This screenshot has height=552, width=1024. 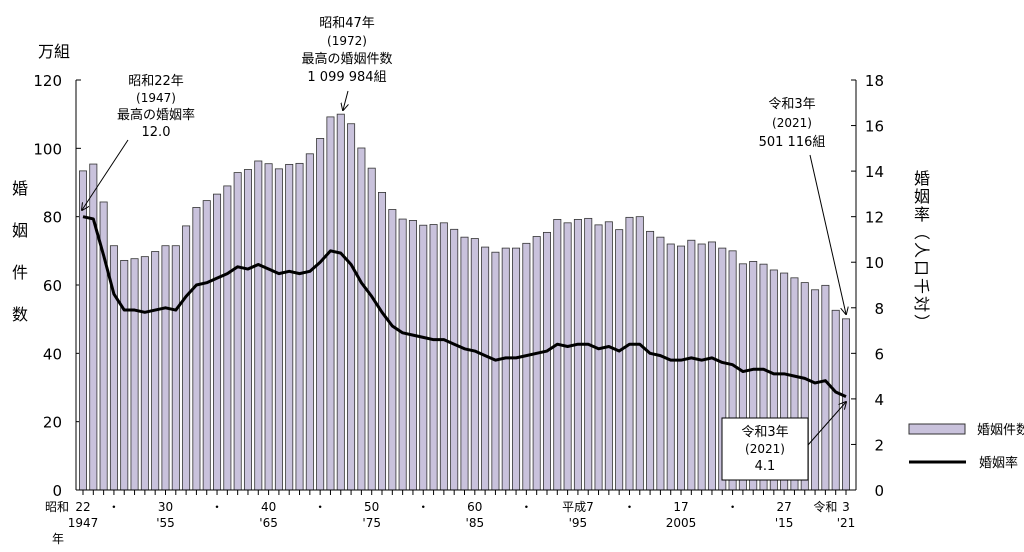 What do you see at coordinates (346, 77) in the screenshot?
I see `max-count-annotation: 1 099 984組` at bounding box center [346, 77].